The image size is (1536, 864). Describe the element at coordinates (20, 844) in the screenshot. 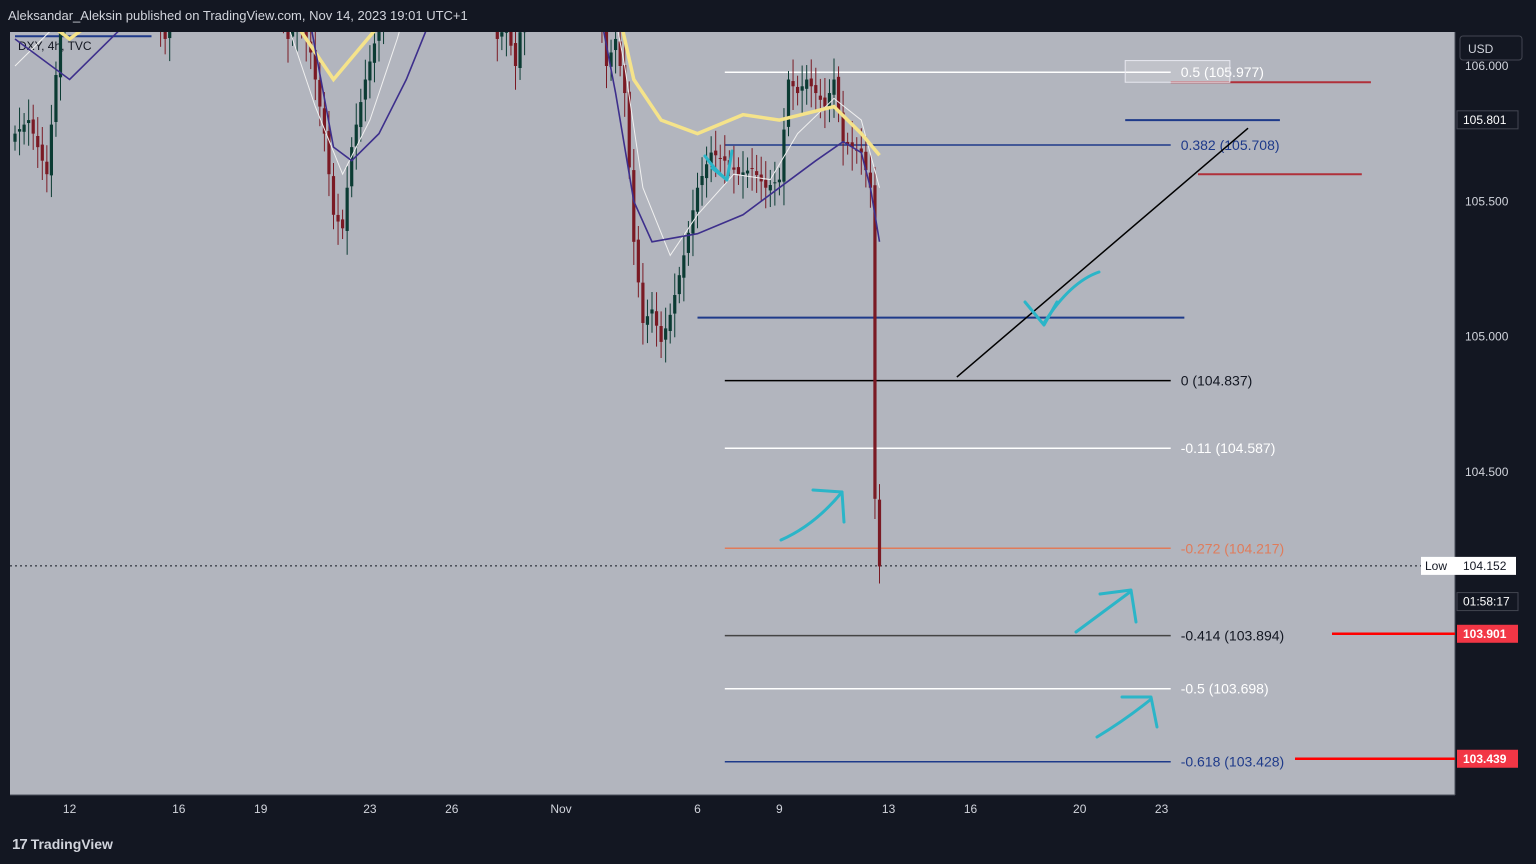

I see `tradingview-logo-icon: 17` at that location.